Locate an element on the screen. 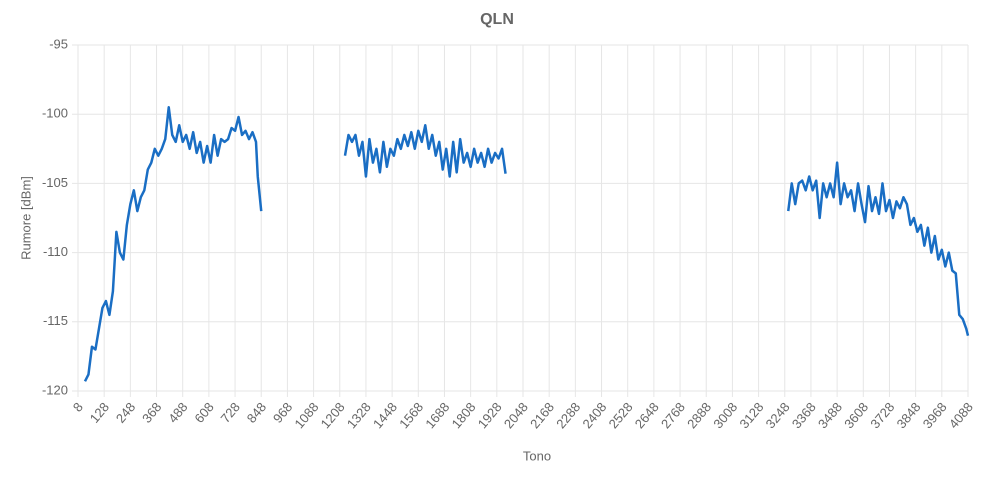 The image size is (1006, 484). x-tick-label: 3968 is located at coordinates (935, 415).